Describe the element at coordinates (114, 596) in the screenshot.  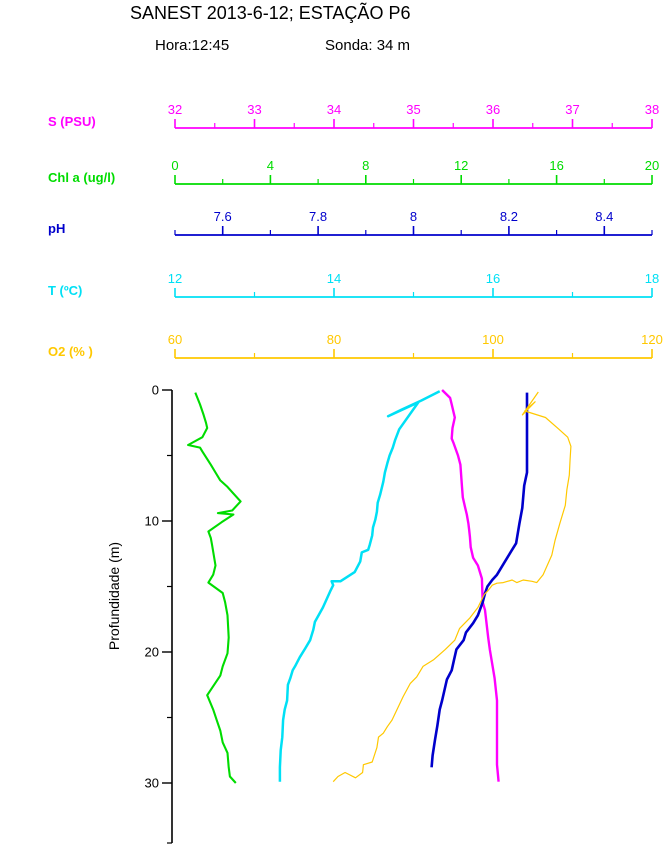
I see `depth-axis-title: Profundidade (m)` at that location.